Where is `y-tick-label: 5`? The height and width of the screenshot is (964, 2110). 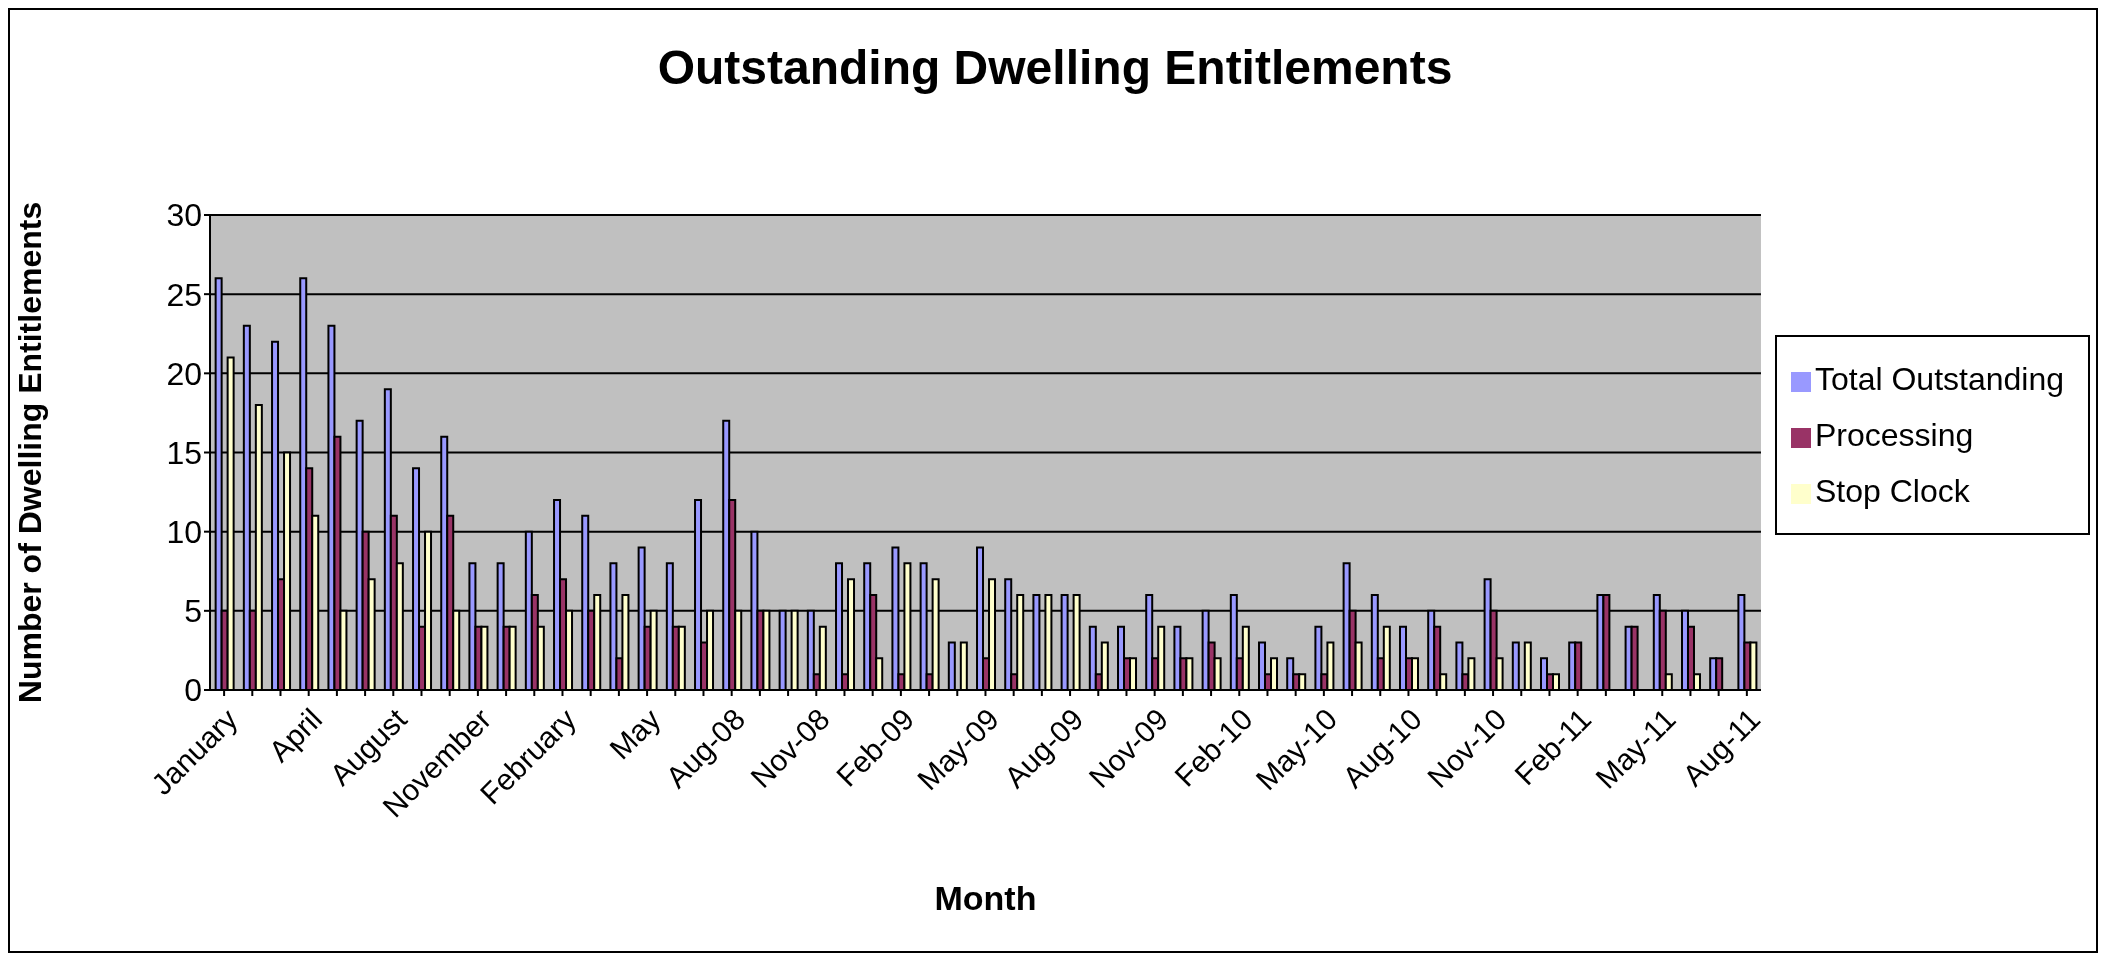 y-tick-label: 5 is located at coordinates (193, 611).